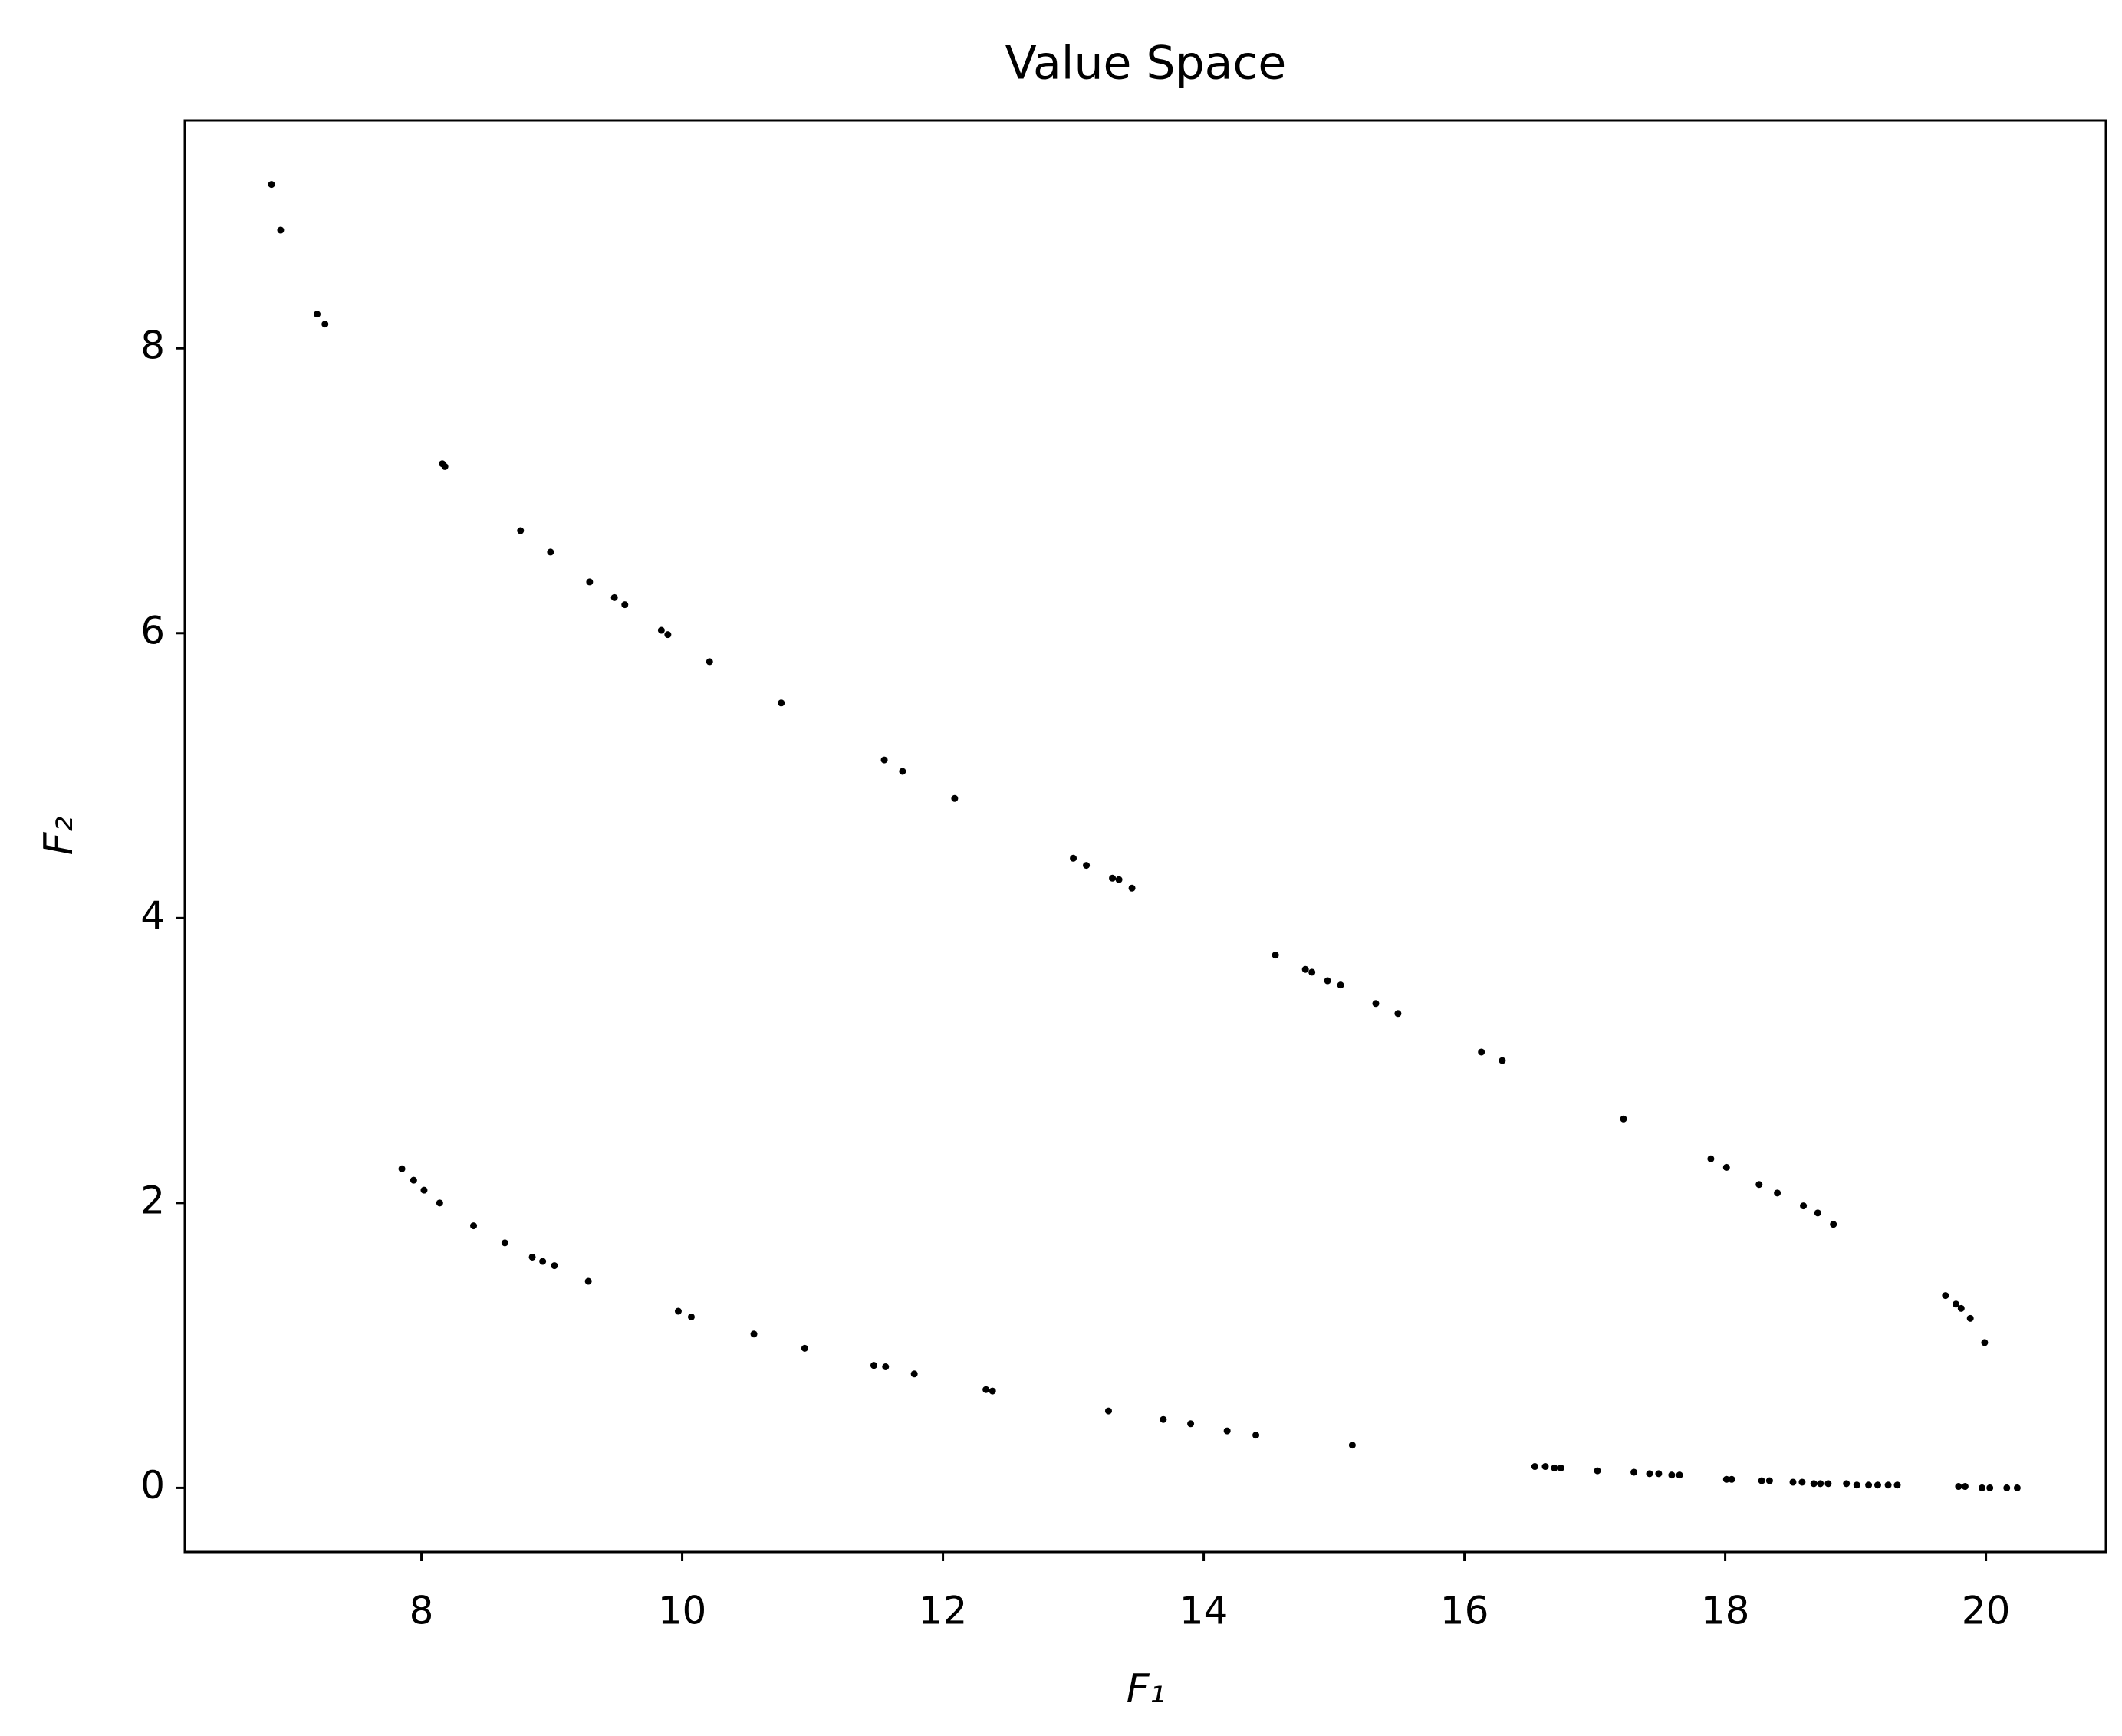 This screenshot has height=1736, width=2122. Describe the element at coordinates (1725, 1611) in the screenshot. I see `x-tick-label: 18` at that location.